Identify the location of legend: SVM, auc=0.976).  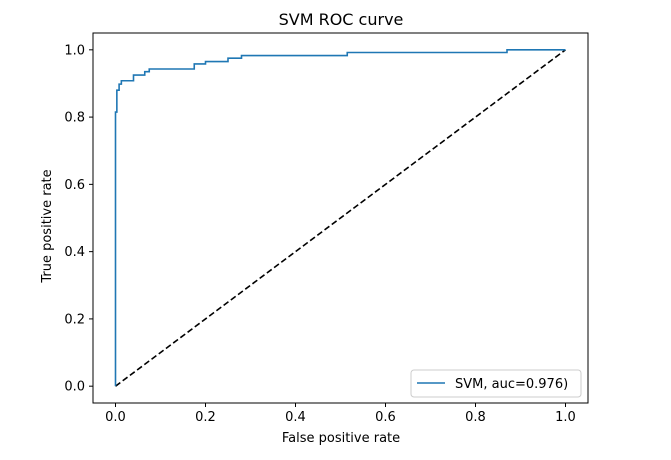
(496, 383).